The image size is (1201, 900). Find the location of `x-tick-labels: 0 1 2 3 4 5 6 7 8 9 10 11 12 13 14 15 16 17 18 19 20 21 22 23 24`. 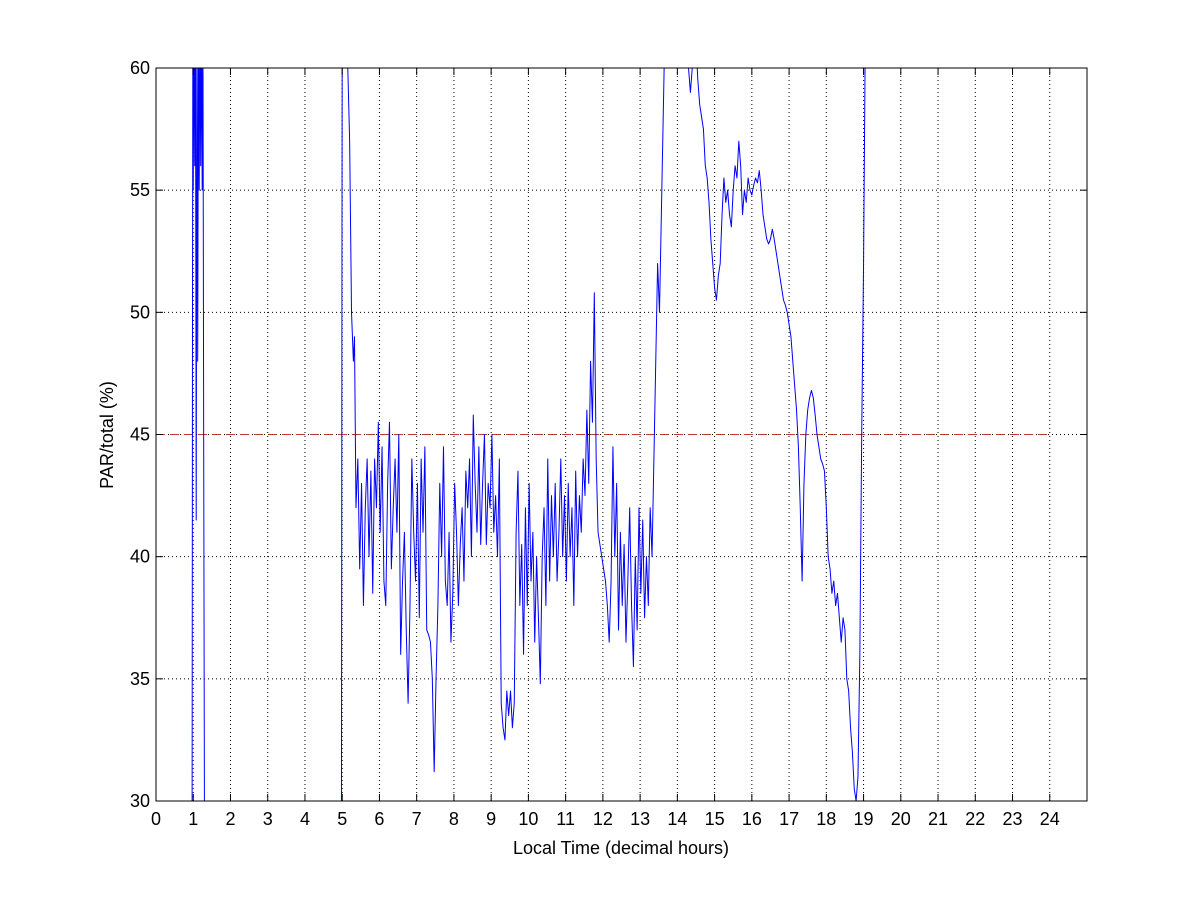

x-tick-labels: 0 1 2 3 4 5 6 7 8 9 10 11 12 13 14 15 16 17 18 19 20 21 22 23 24 is located at coordinates (605, 819).